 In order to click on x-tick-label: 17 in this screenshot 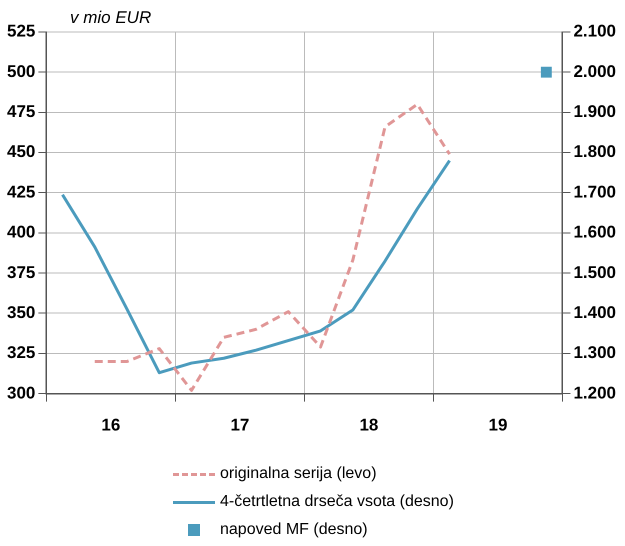, I will do `click(240, 424)`.